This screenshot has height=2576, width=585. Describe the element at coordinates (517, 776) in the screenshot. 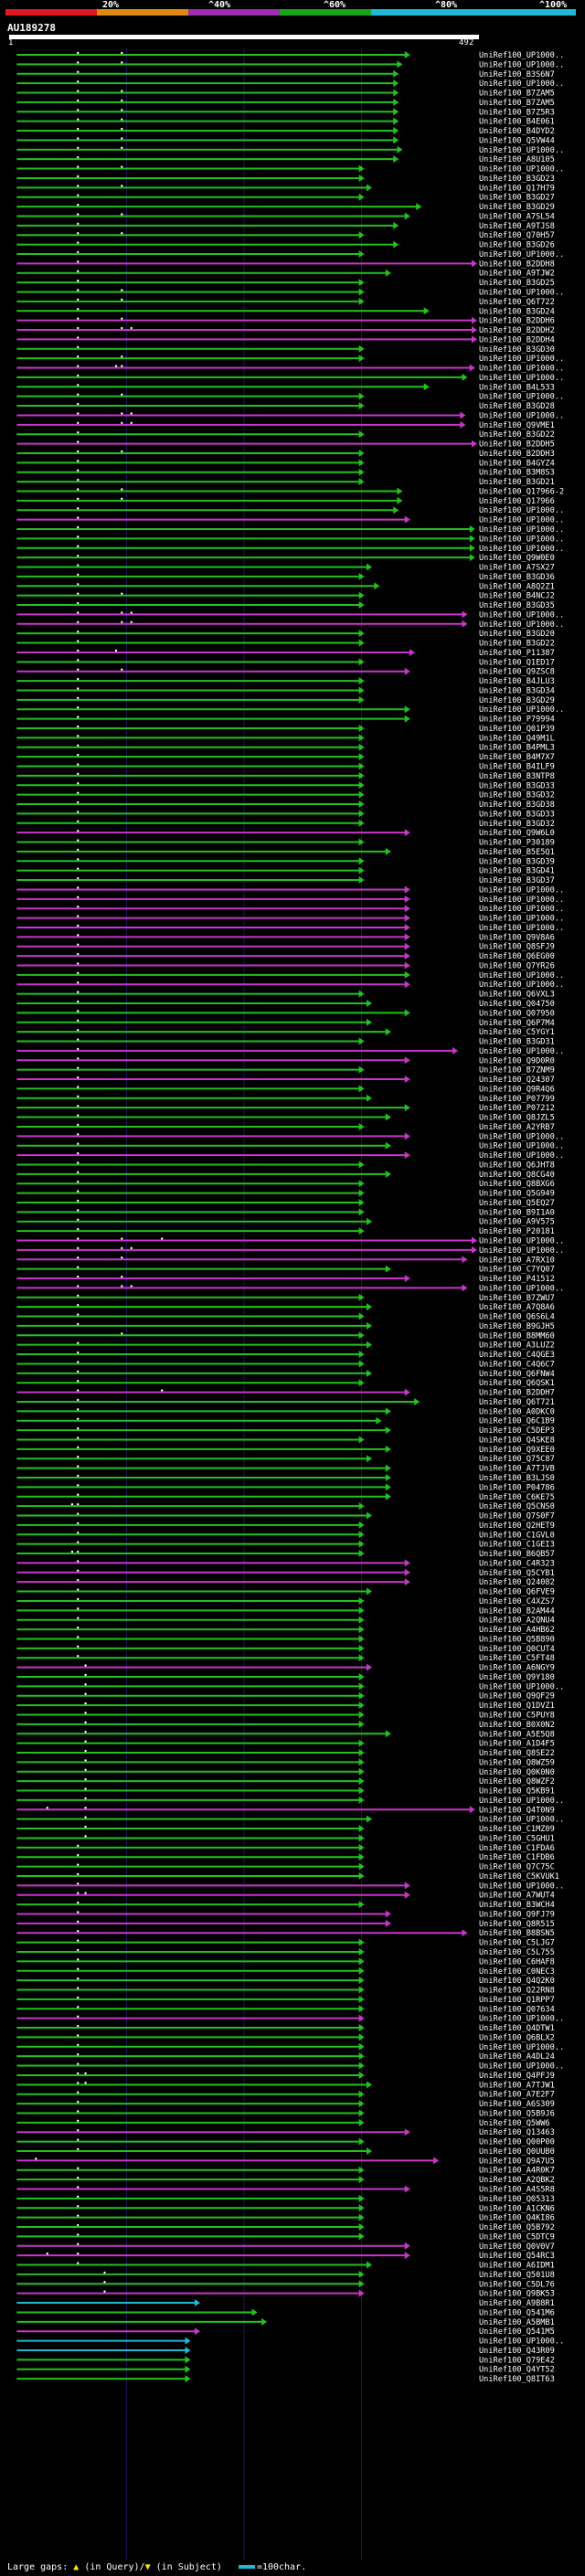

I see `hit-label: UniRef100_B3NTP8` at that location.